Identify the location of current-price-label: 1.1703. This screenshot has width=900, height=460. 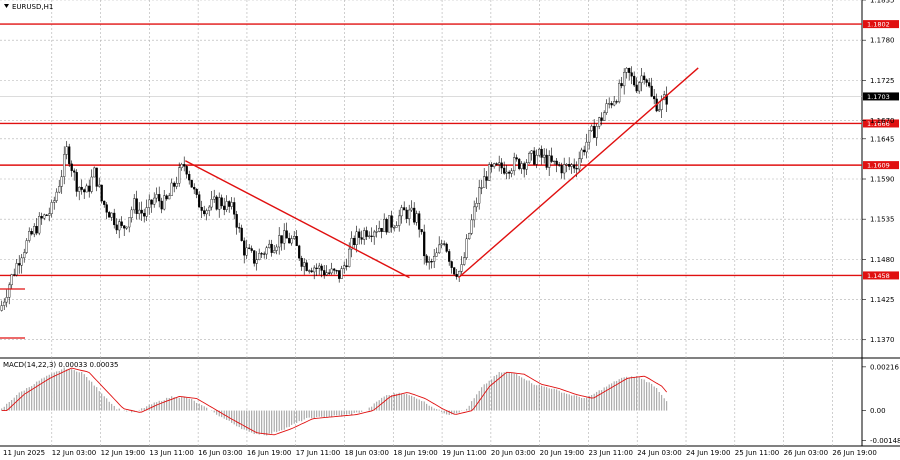
(878, 97).